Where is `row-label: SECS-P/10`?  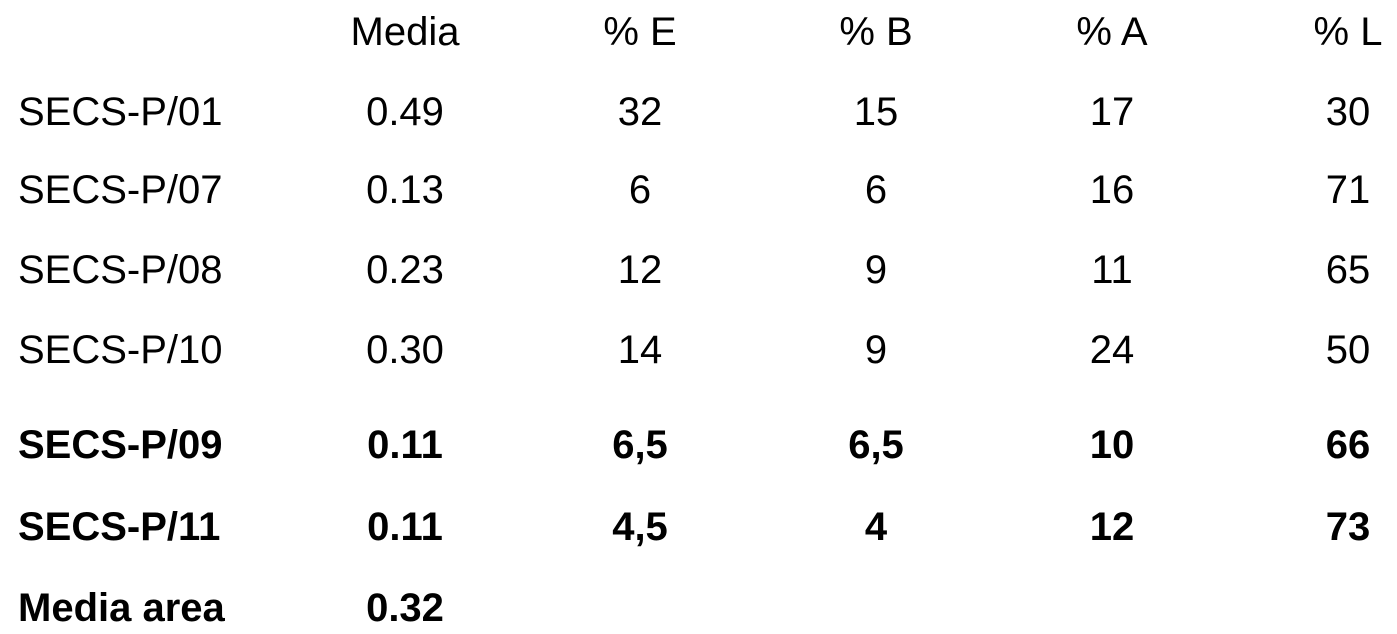
row-label: SECS-P/10 is located at coordinates (120, 350).